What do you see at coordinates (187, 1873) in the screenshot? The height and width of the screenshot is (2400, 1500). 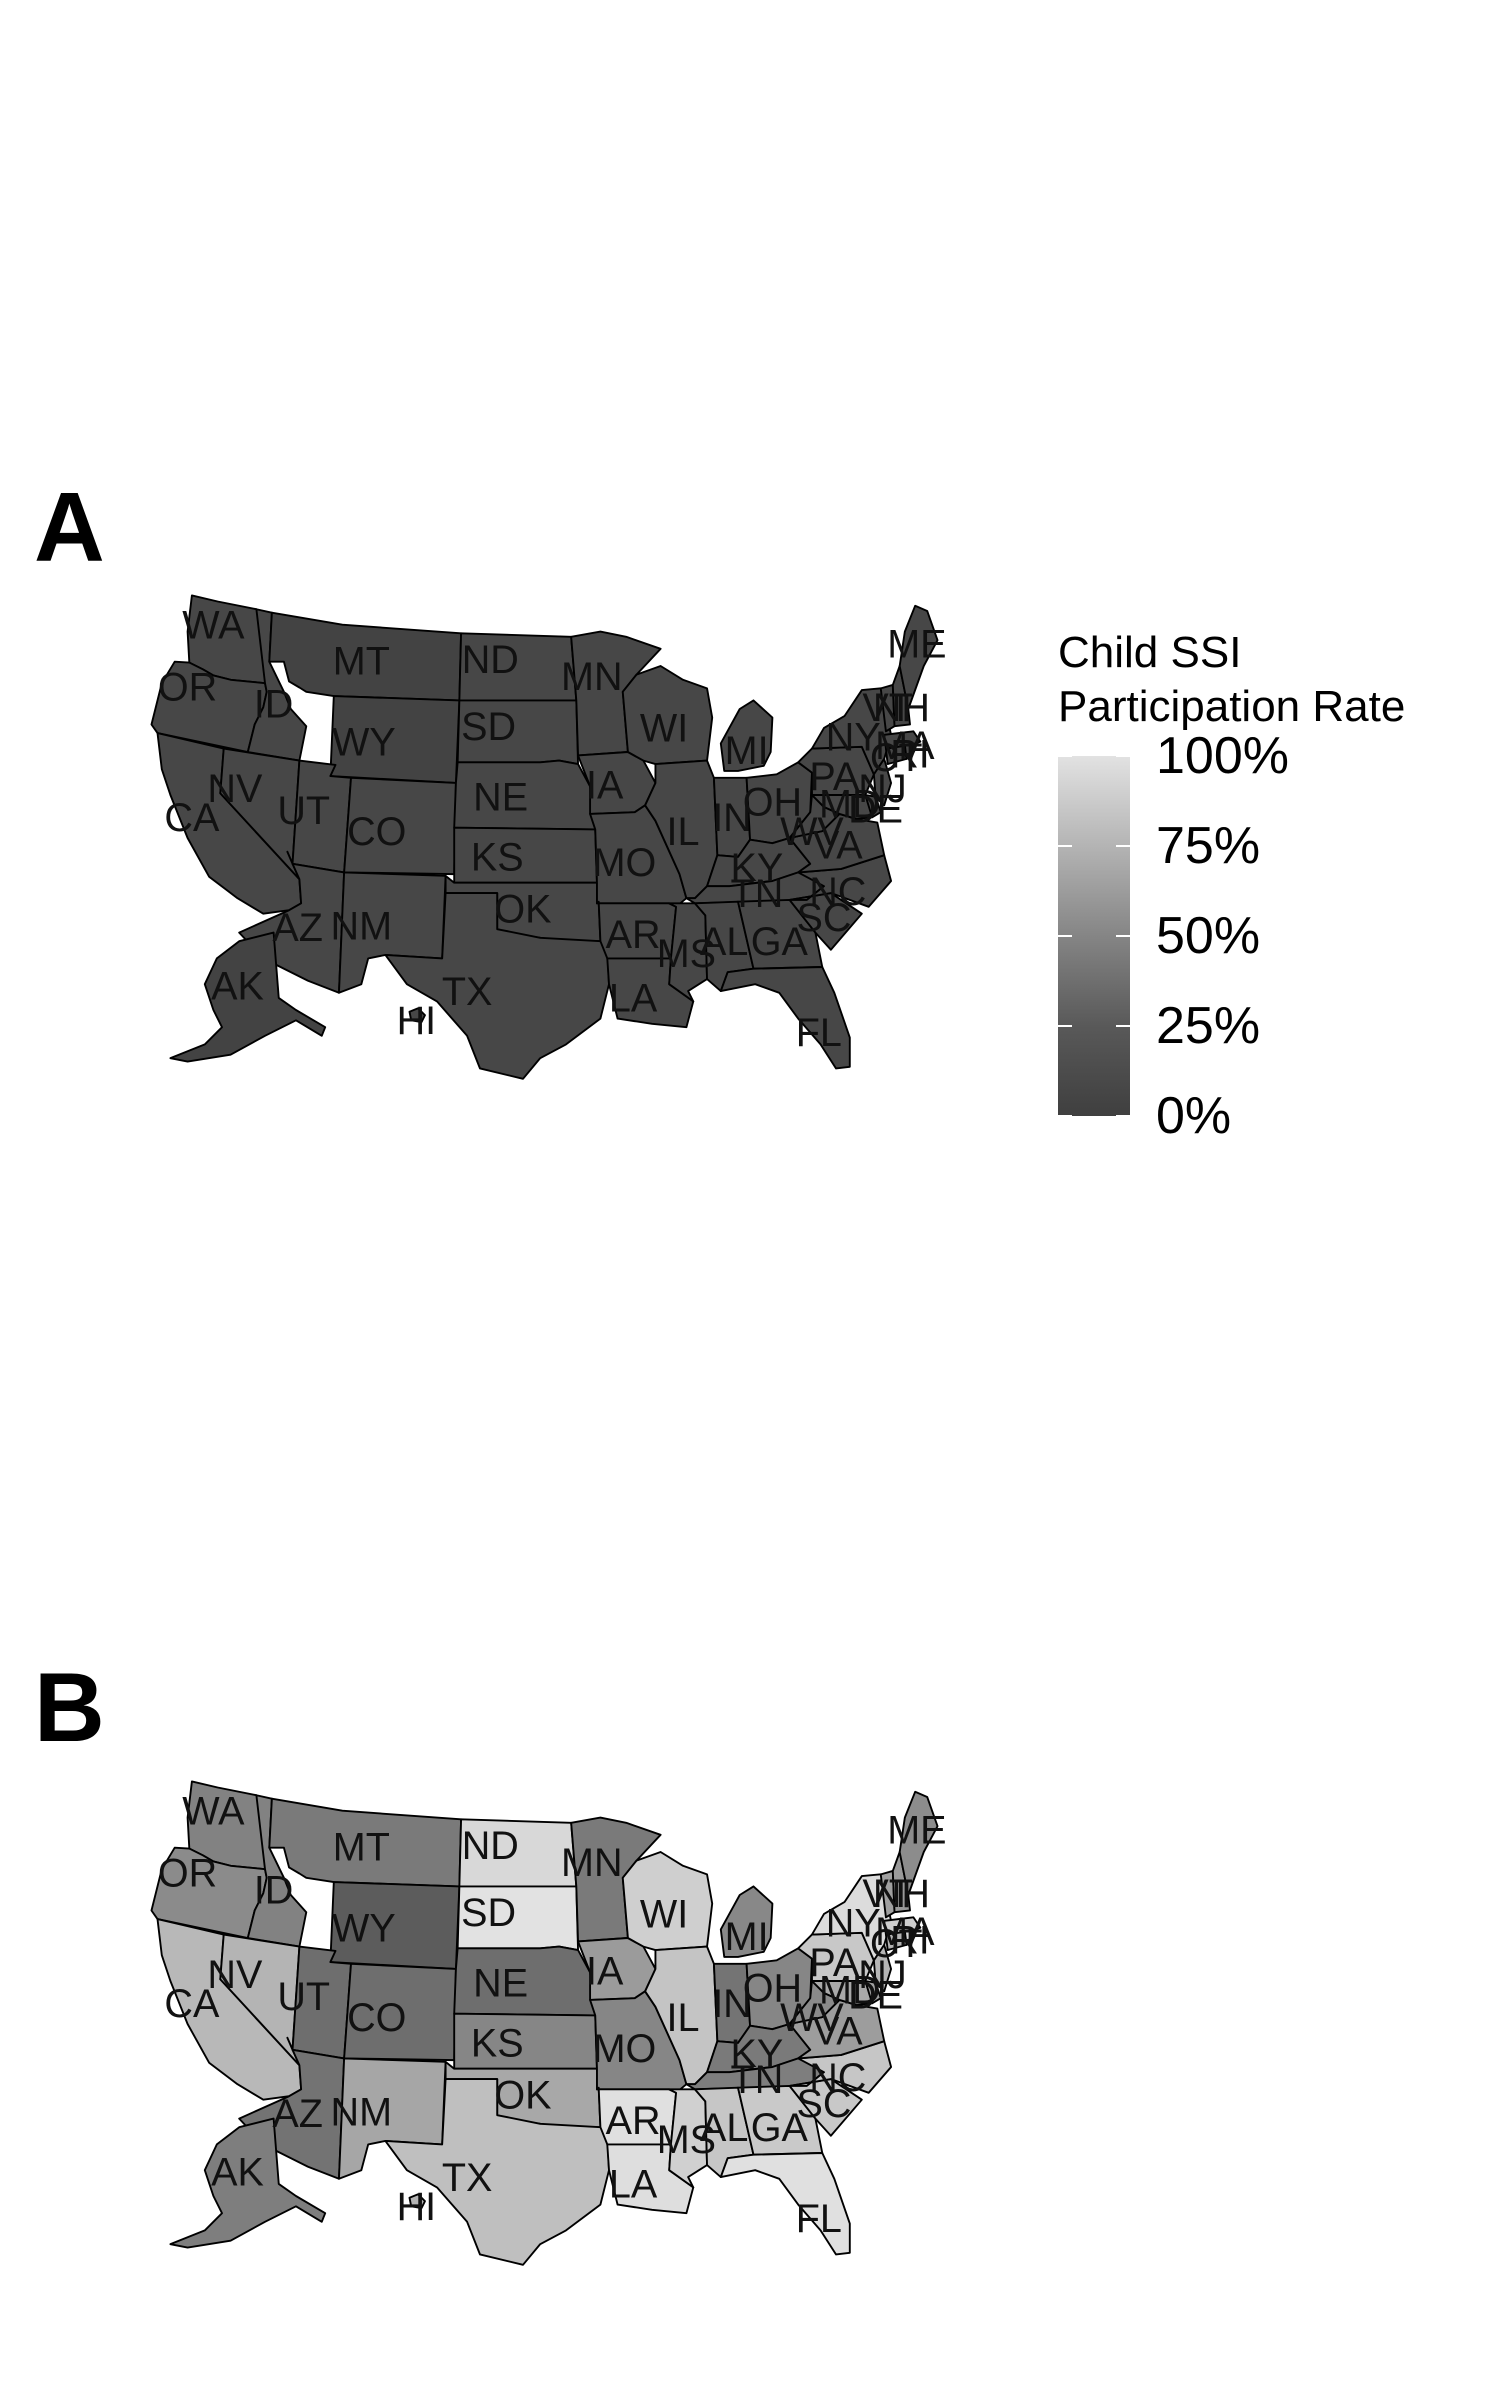 I see `state-label-or: OR` at bounding box center [187, 1873].